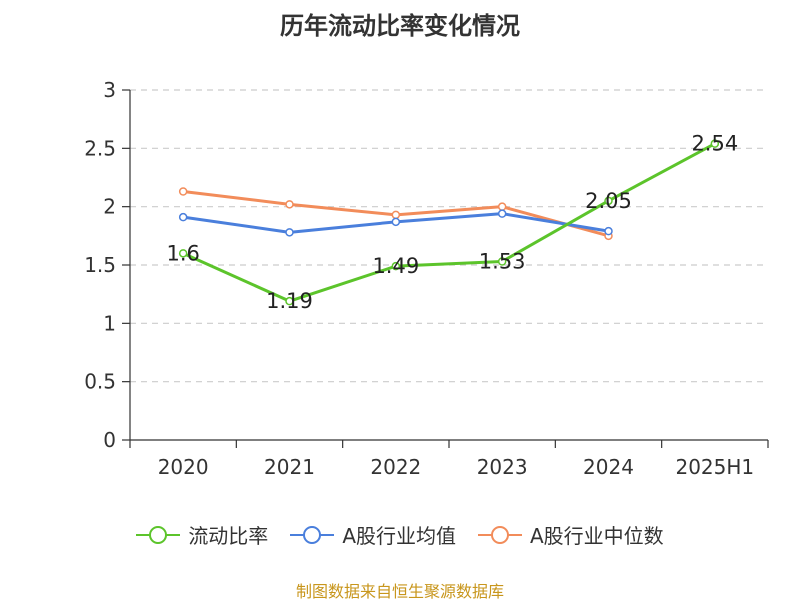  I want to click on legend-item: A股行业中位数, so click(571, 534).